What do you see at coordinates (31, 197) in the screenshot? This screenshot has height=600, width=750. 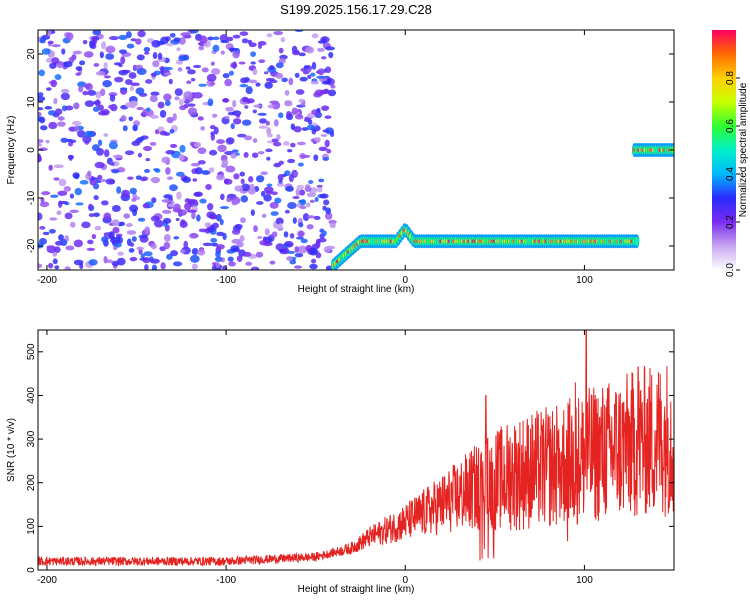 I see `y-tick-label: -10` at bounding box center [31, 197].